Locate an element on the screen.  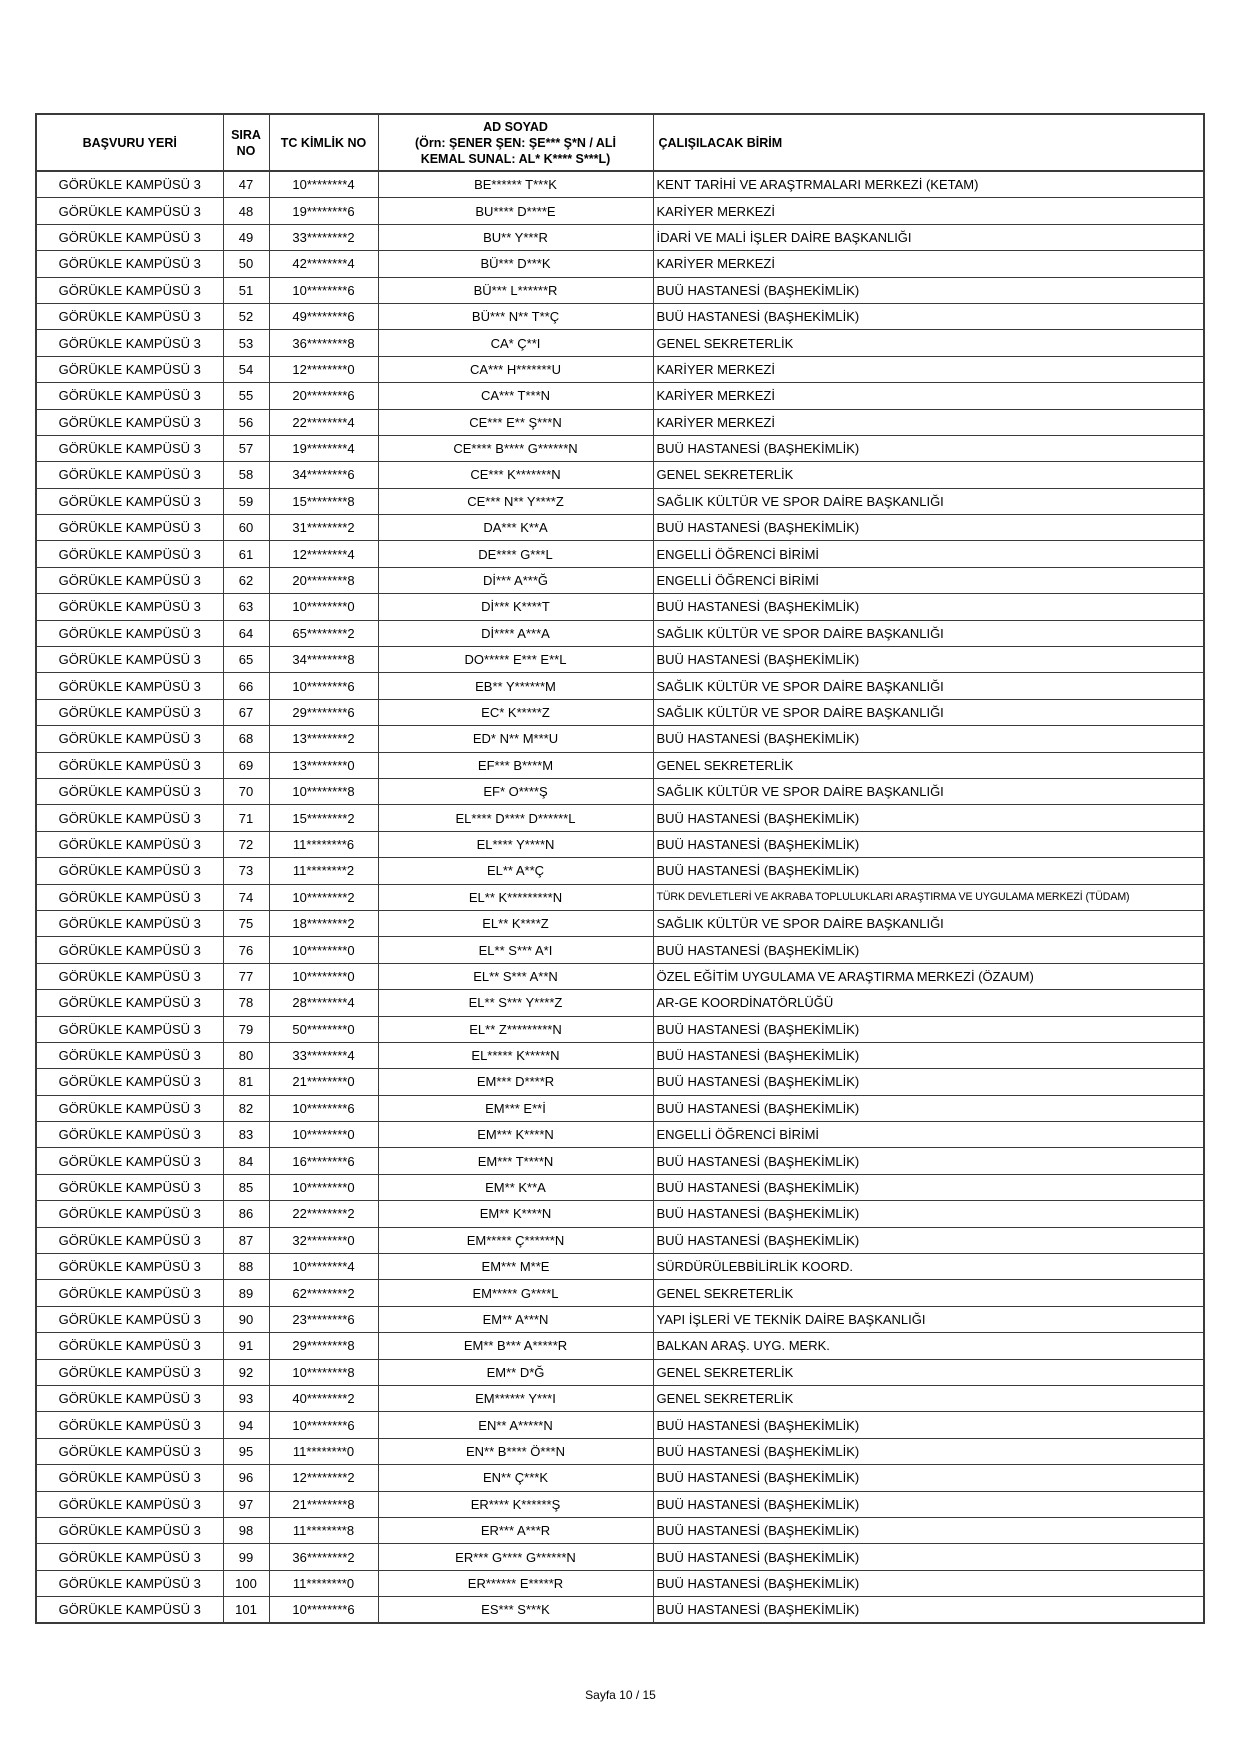
cell-sira-no: 84 is located at coordinates (246, 1161).